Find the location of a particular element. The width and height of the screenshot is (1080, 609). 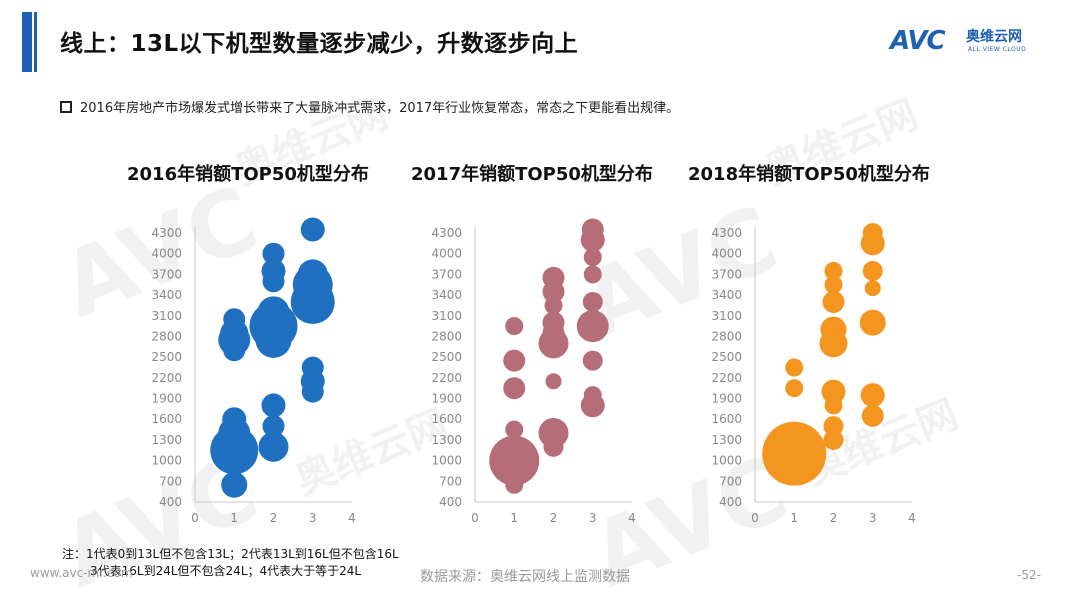

square-bullet-icon is located at coordinates (66, 106).